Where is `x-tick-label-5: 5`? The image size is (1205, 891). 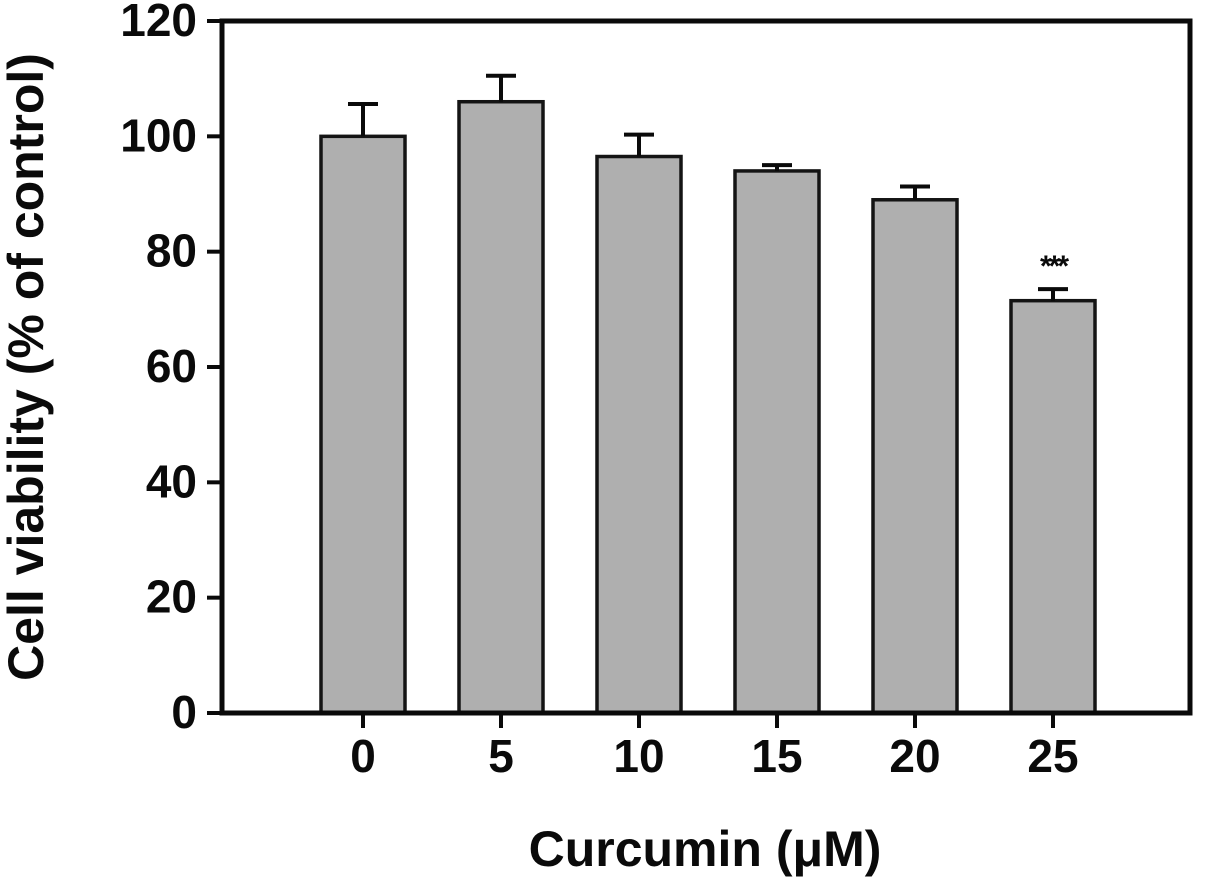
x-tick-label-5: 5 is located at coordinates (501, 756).